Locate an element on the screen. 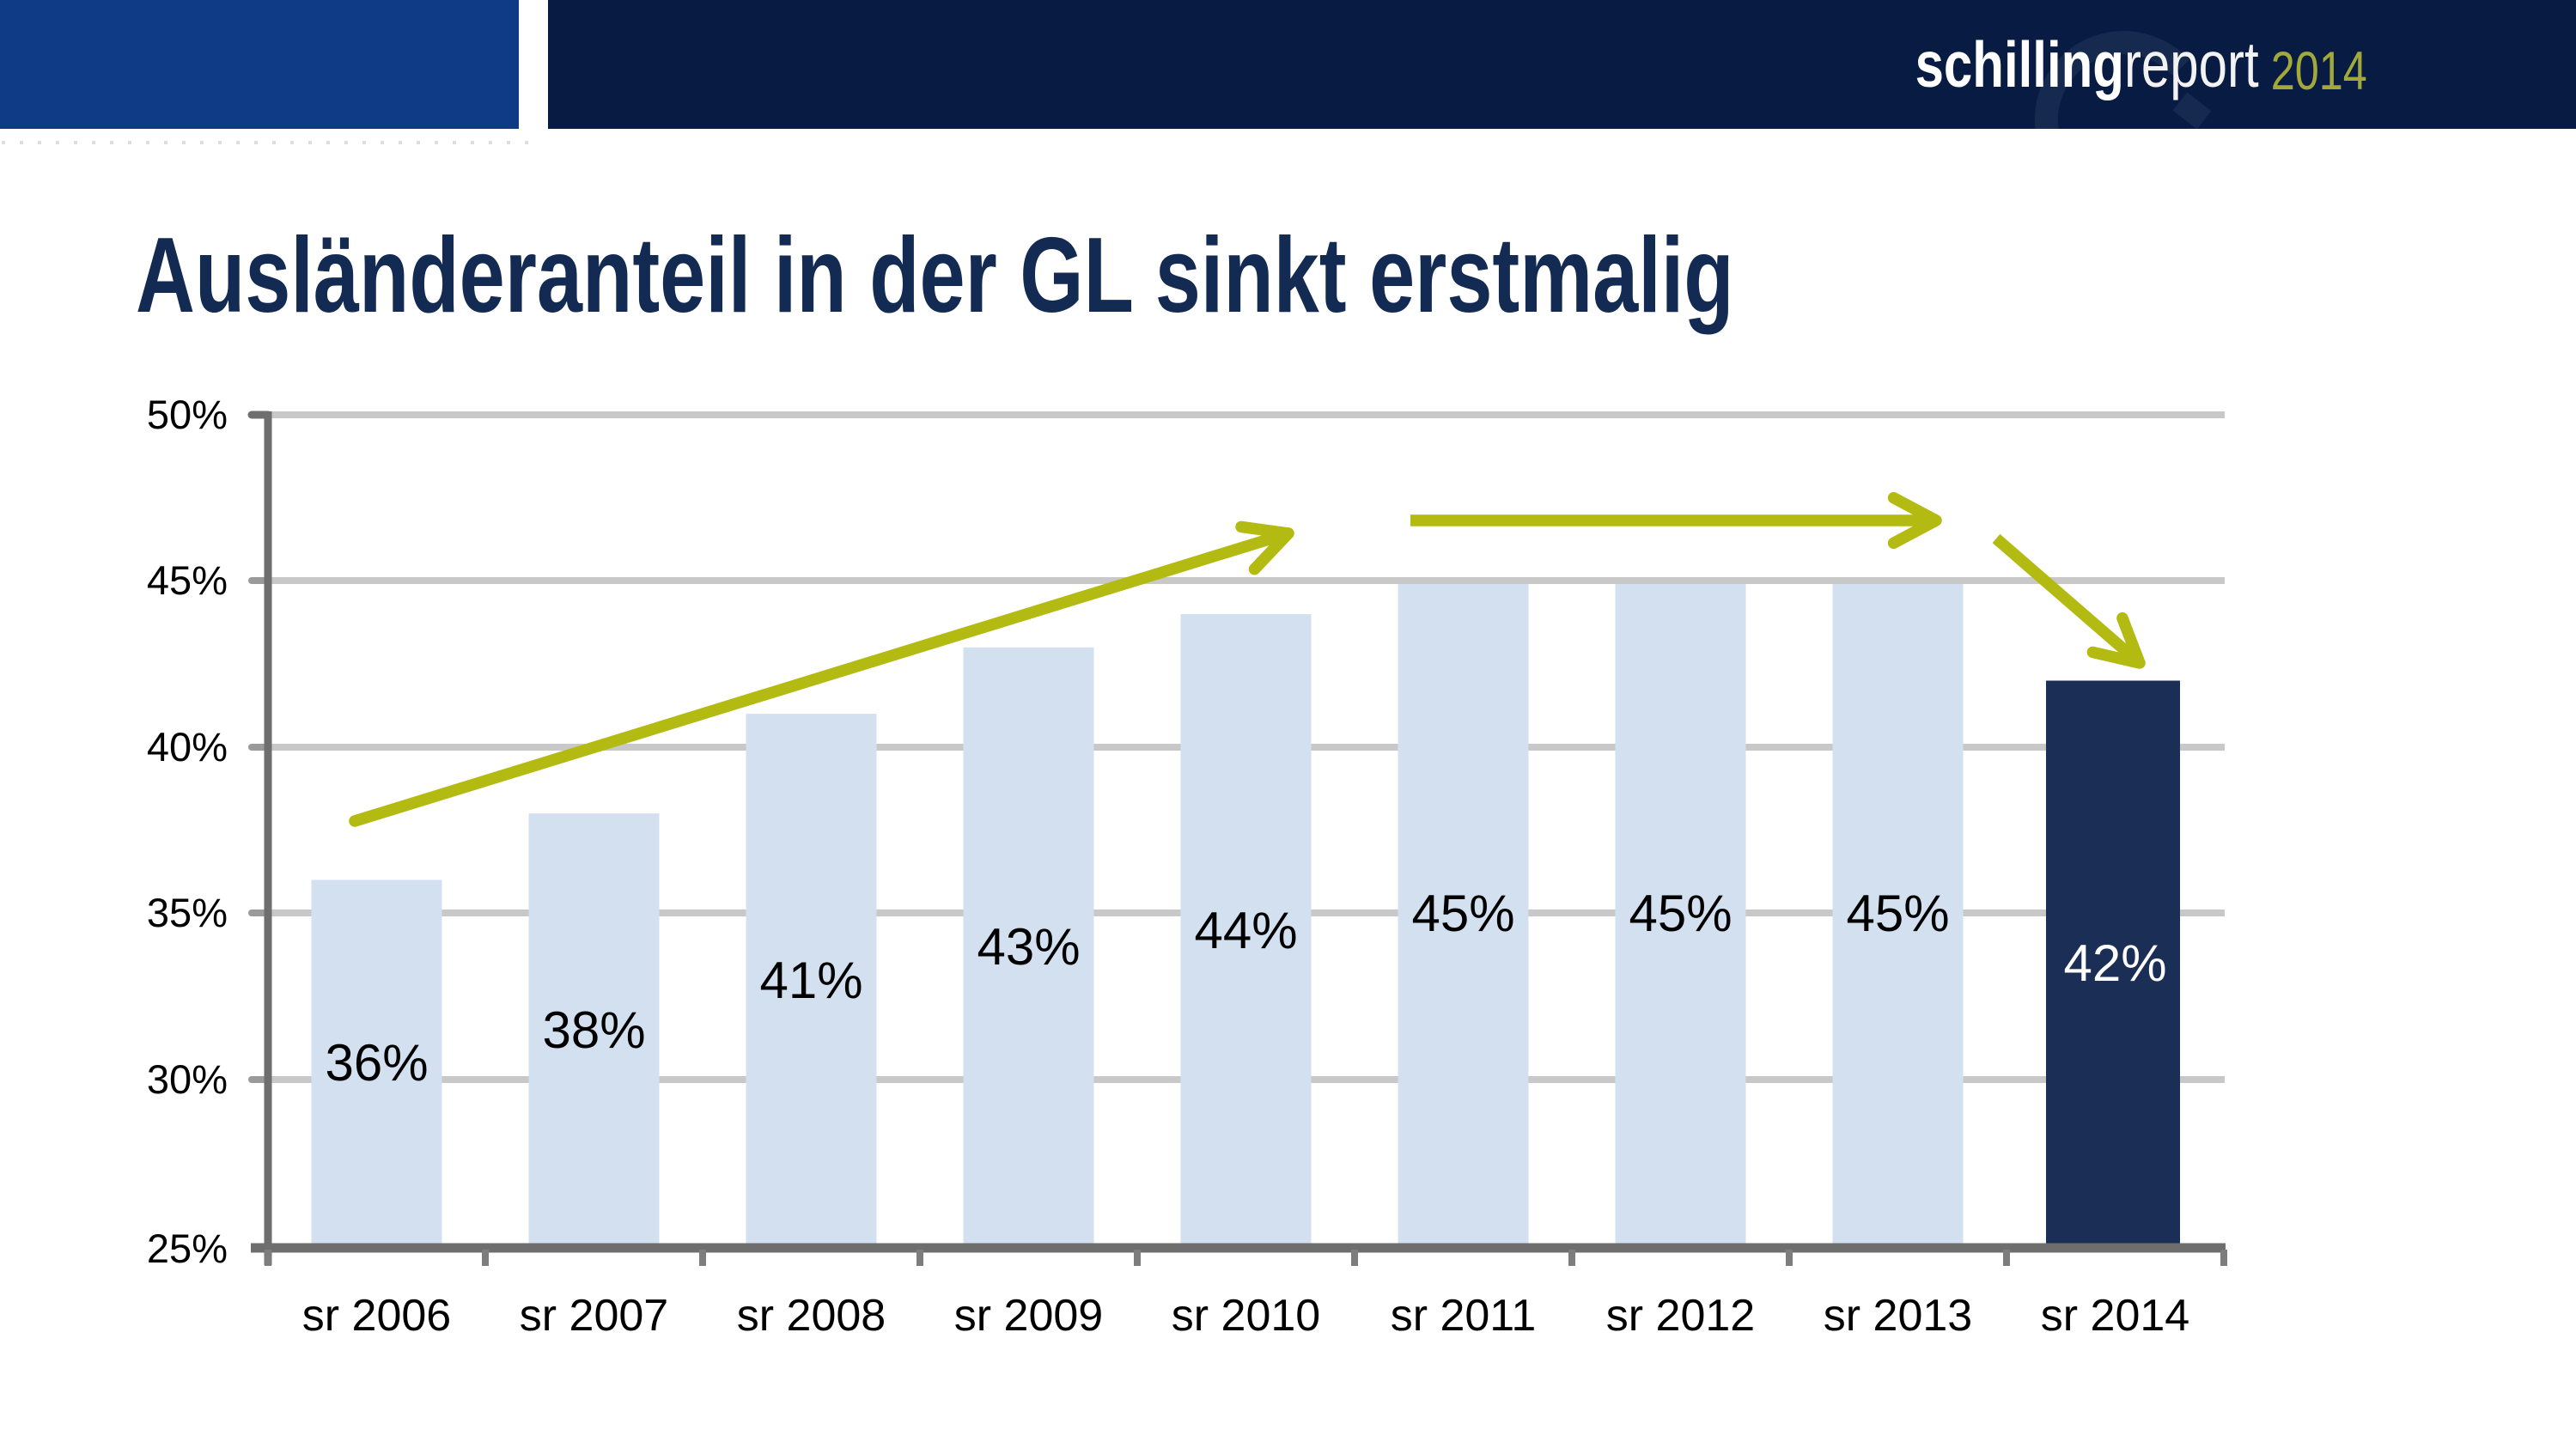 This screenshot has height=1448, width=2576. svg-text: sr 2014 is located at coordinates (2115, 1316).